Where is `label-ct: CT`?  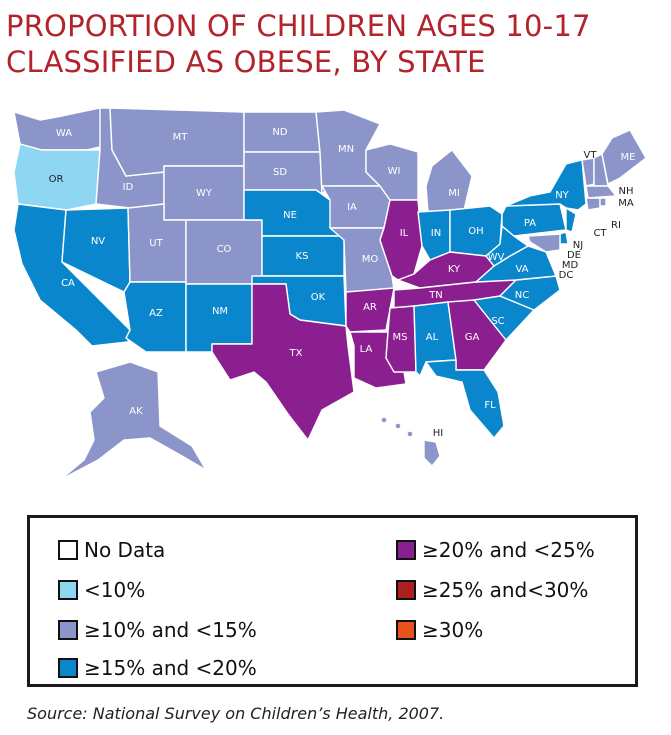
label-ct: CT is located at coordinates (600, 233).